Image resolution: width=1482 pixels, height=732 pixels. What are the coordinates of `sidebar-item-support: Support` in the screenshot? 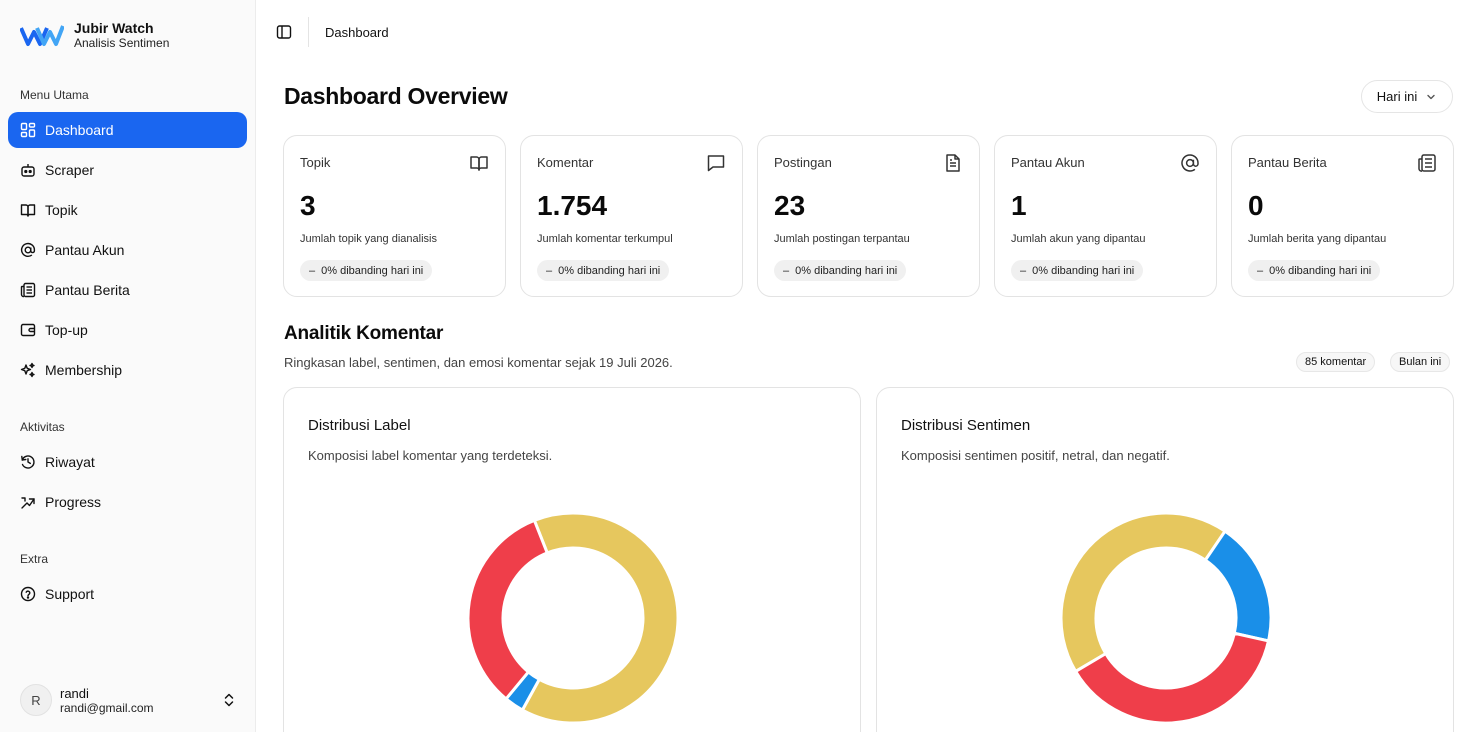 It's located at (127, 594).